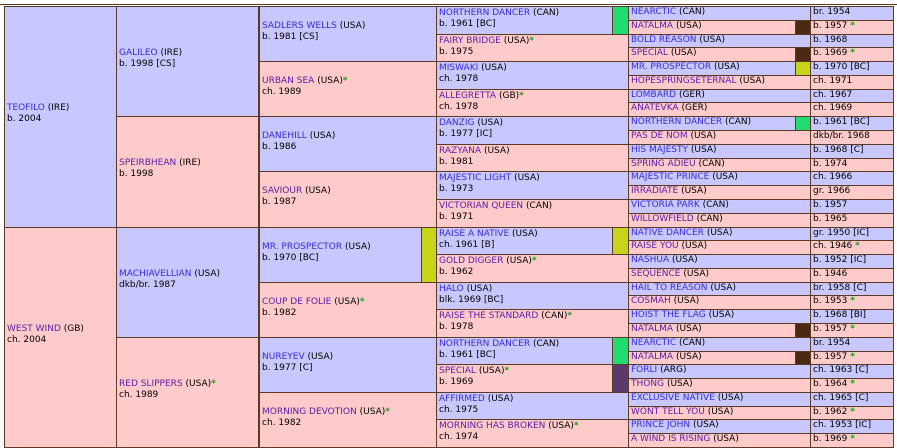 The height and width of the screenshot is (448, 897). I want to click on gen5-horse-29: WONT TELL YOU (USA), so click(719, 413).